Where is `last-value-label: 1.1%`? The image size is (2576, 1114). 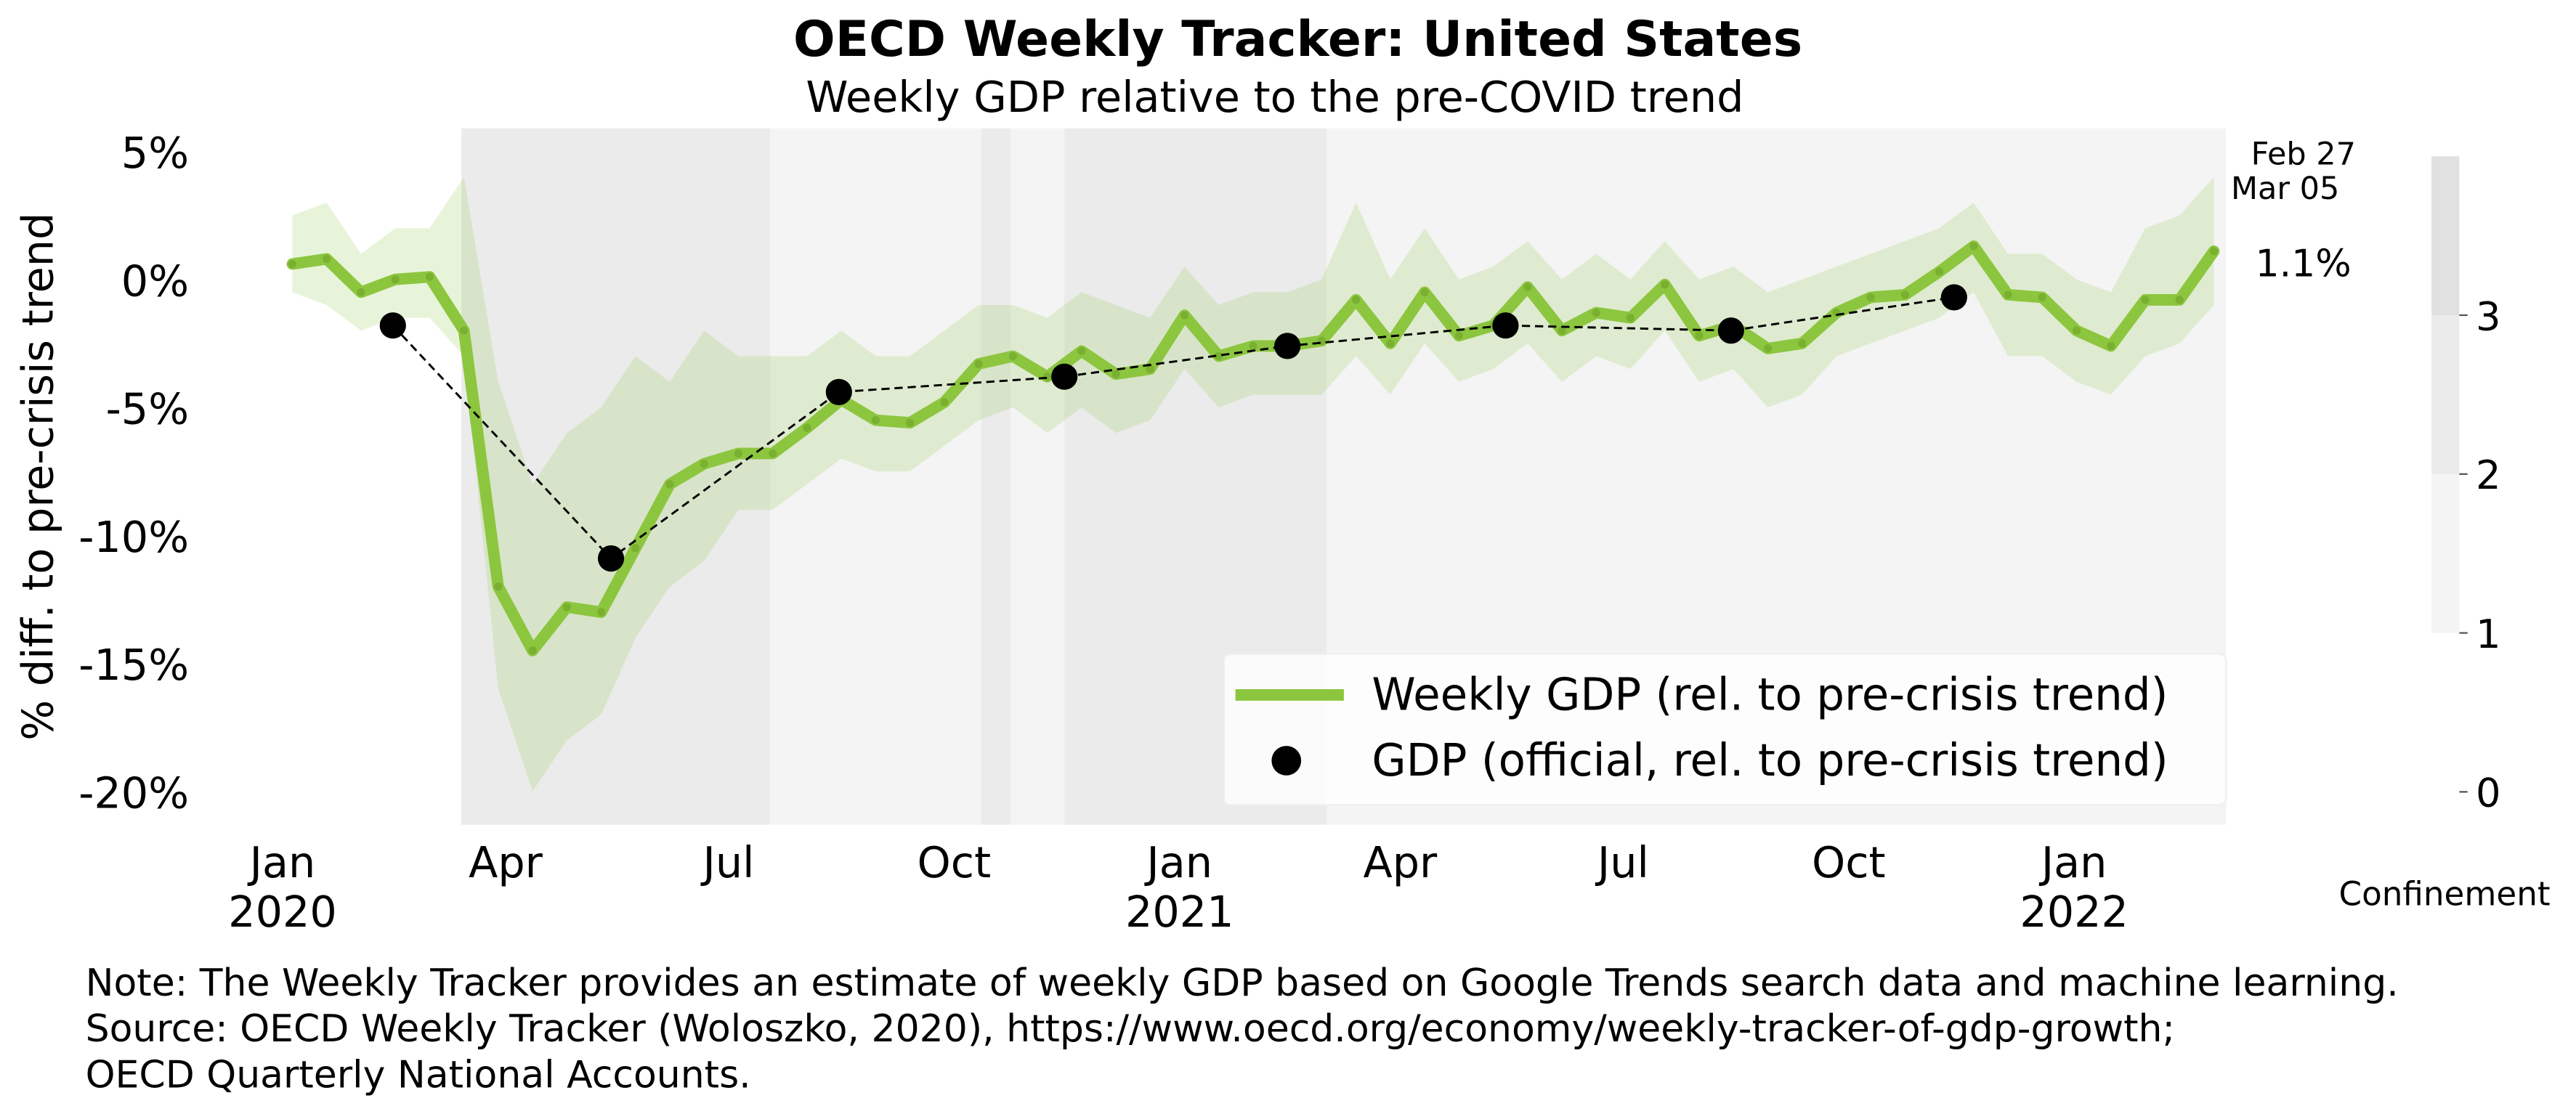
last-value-label: 1.1% is located at coordinates (2304, 263).